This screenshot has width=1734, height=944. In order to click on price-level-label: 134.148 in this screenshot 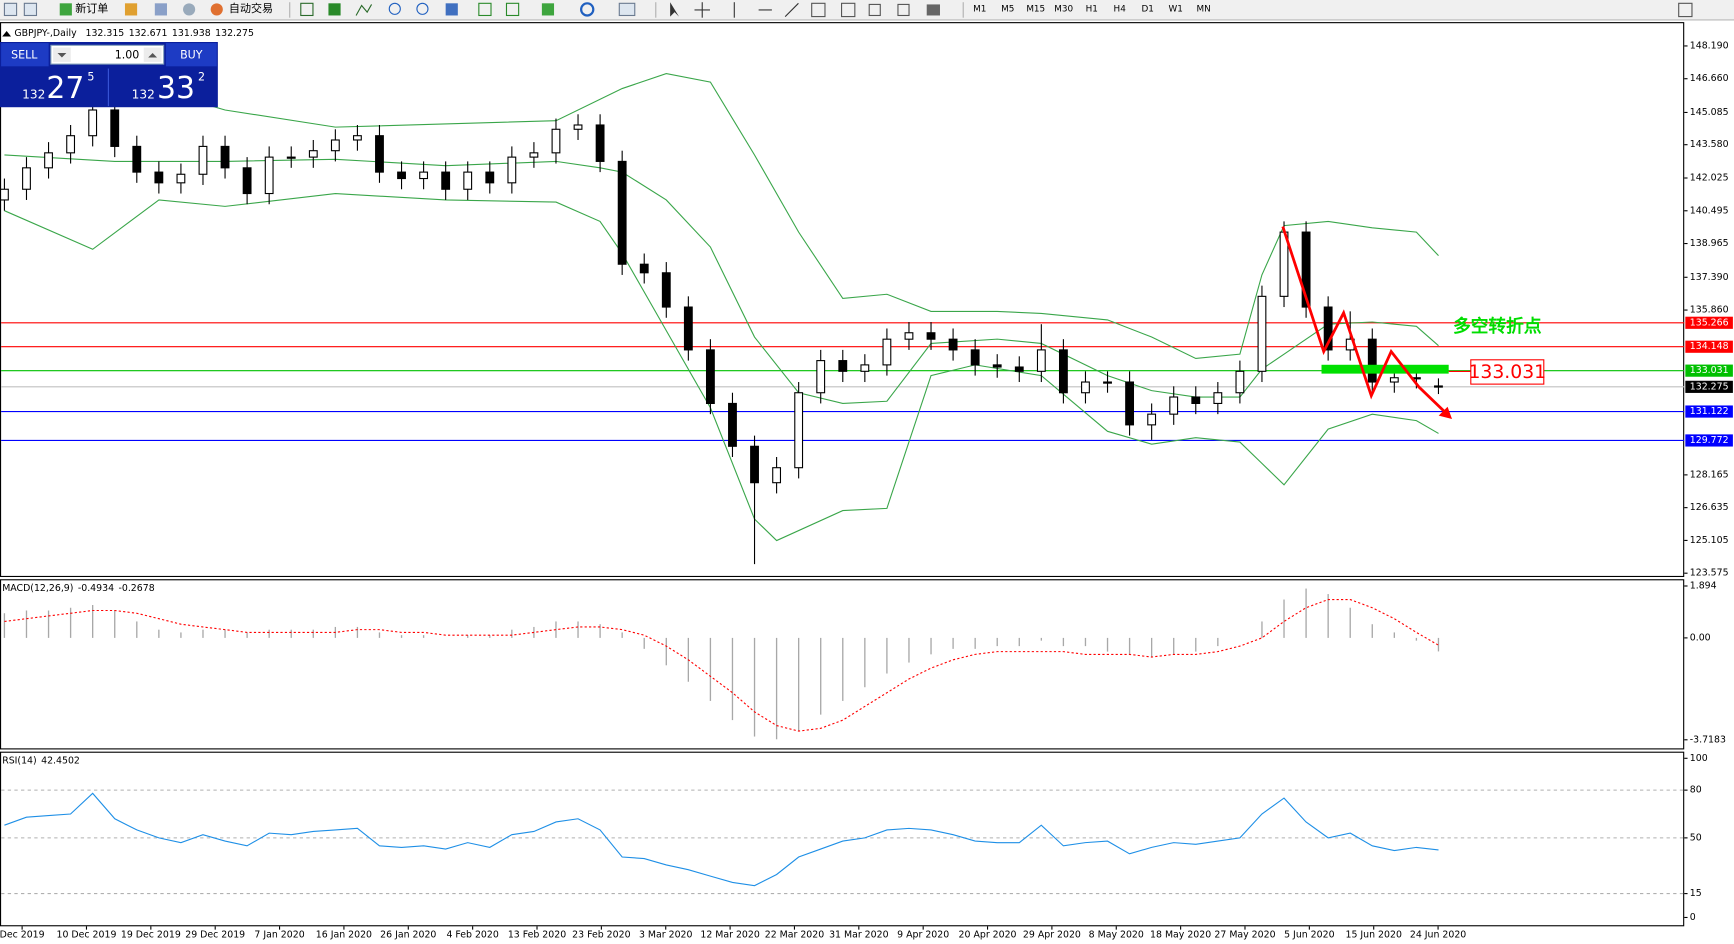, I will do `click(1709, 346)`.